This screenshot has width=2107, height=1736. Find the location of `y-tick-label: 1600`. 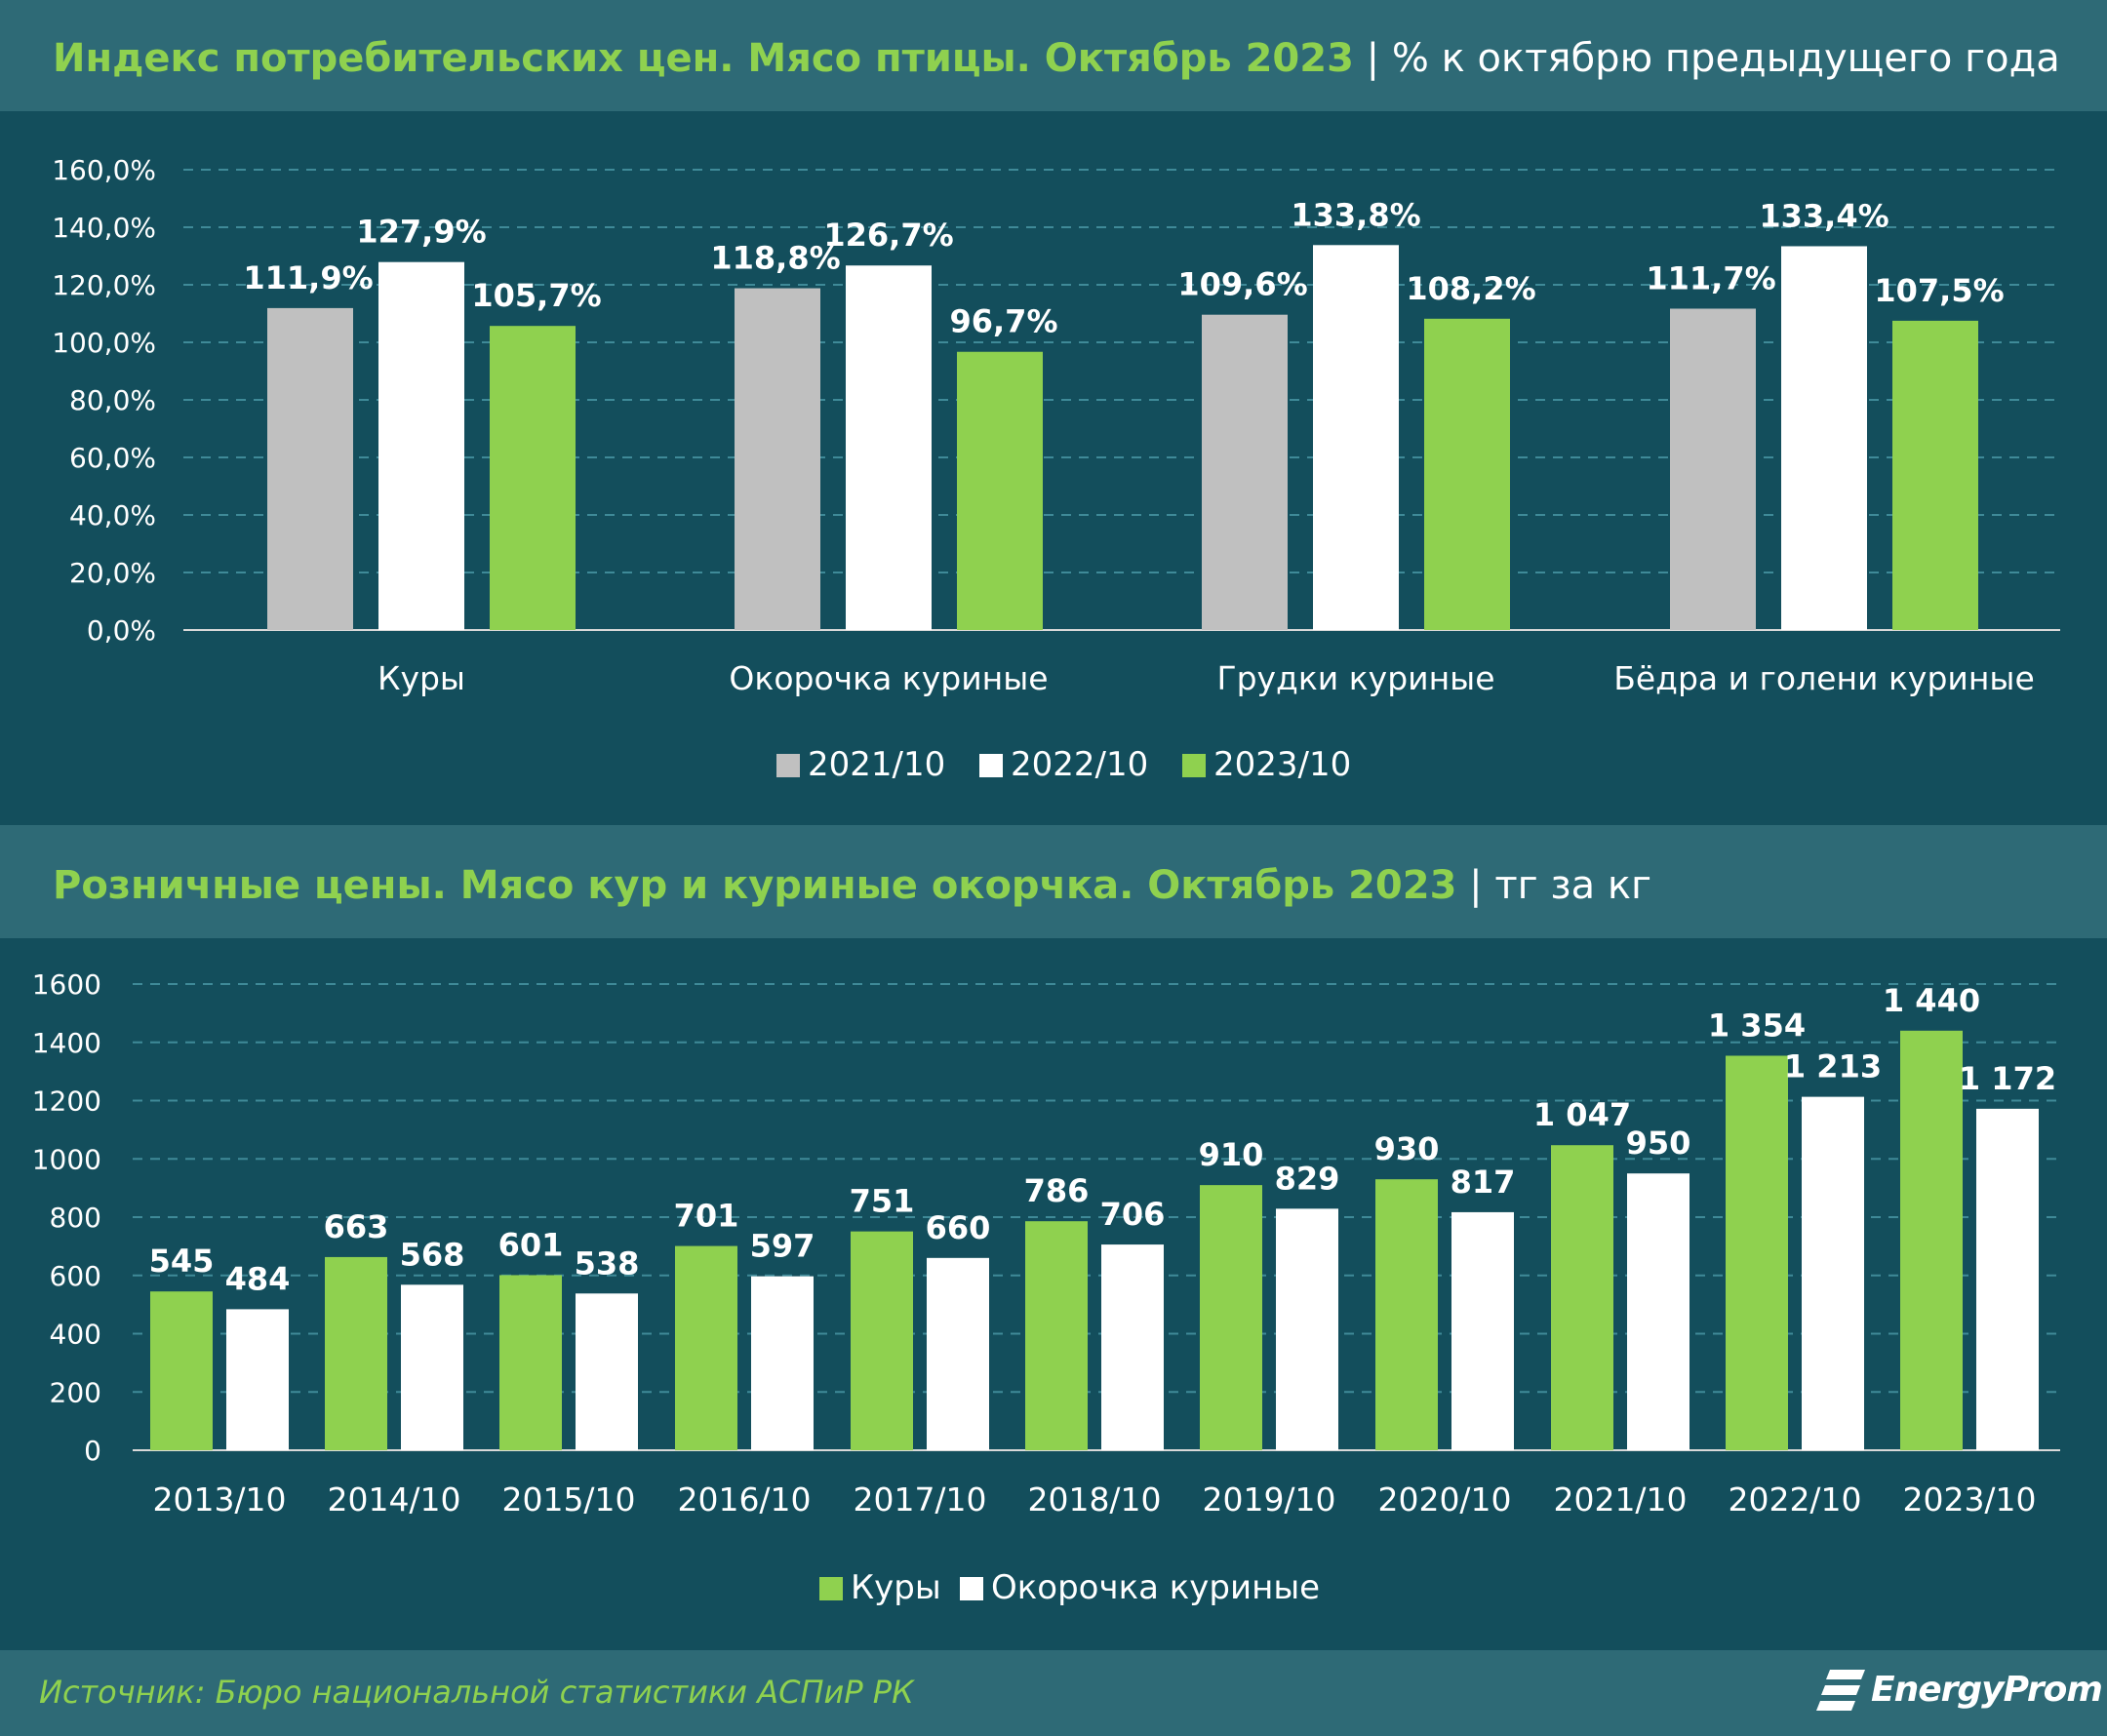

y-tick-label: 1600 is located at coordinates (66, 984).